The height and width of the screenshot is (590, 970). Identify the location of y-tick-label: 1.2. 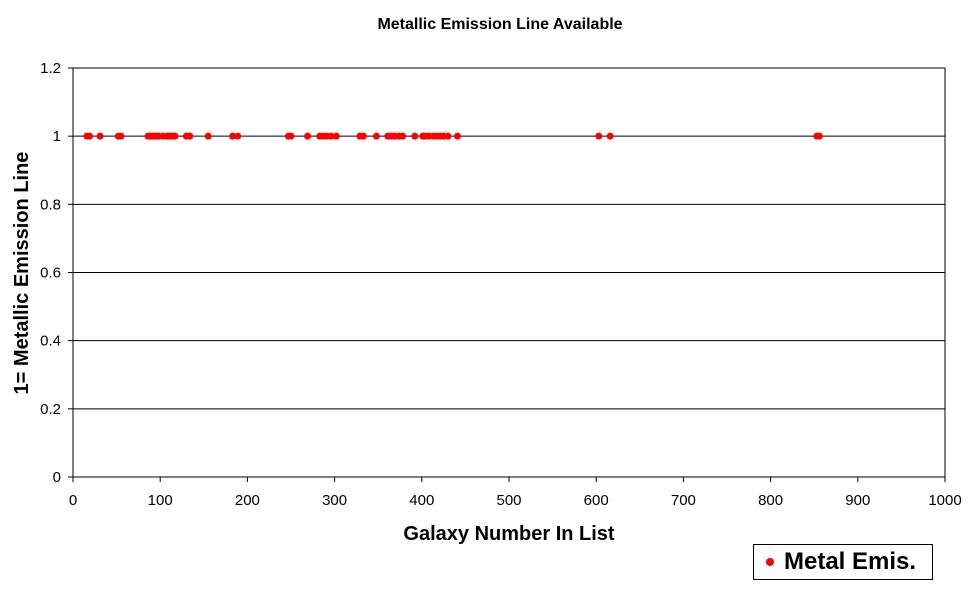
(50, 68).